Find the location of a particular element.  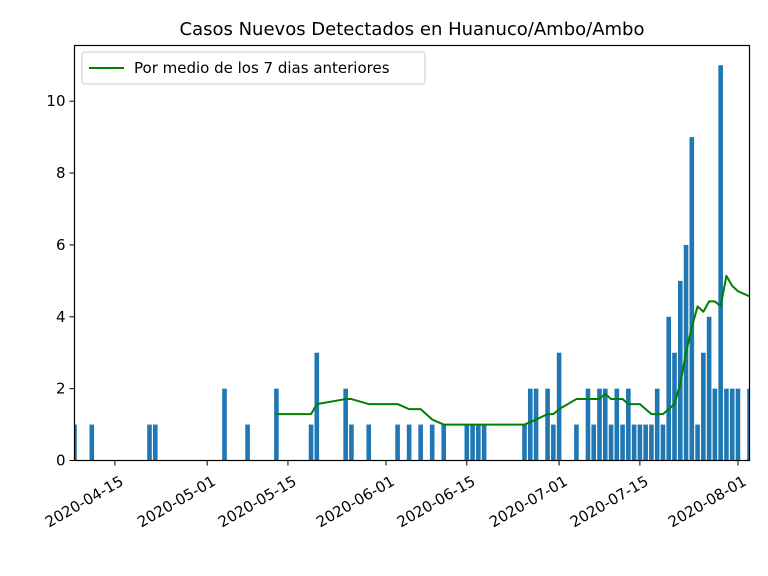

x-tick-label: 2020-05-01 is located at coordinates (176, 501).